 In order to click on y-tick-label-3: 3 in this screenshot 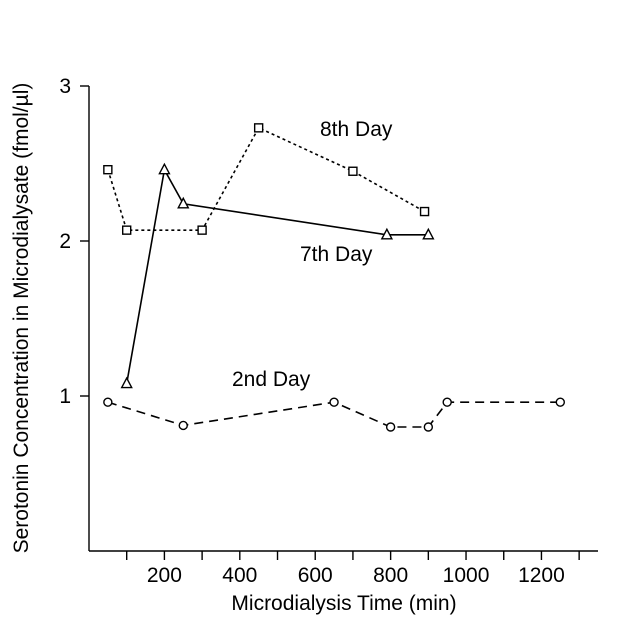, I will do `click(65, 86)`.